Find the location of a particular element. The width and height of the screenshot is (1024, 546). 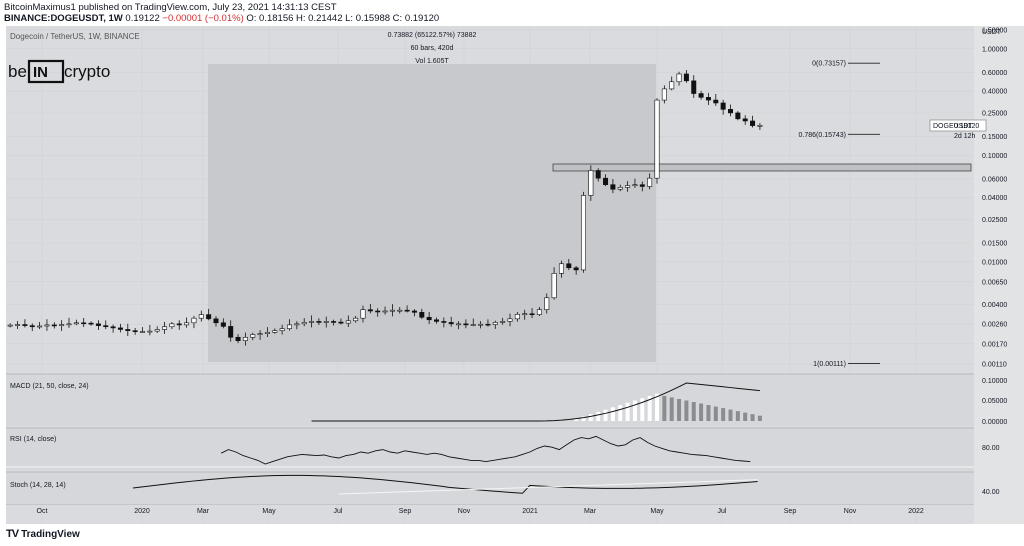

macd-tick-1: 0.05000 is located at coordinates (994, 401).